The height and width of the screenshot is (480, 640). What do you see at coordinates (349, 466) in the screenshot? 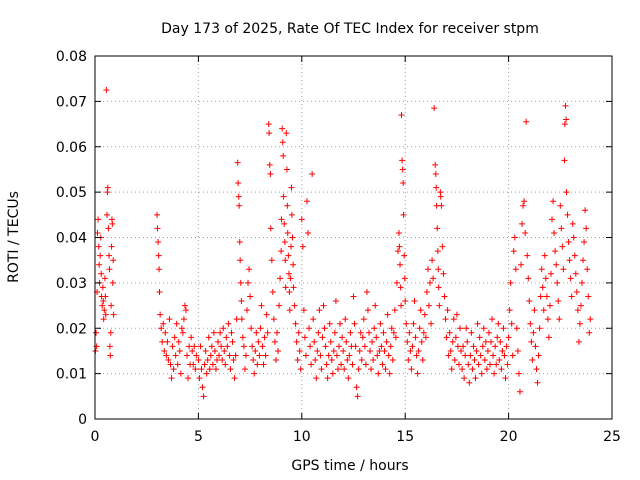
I see `x-axis-title: GPS time / hours` at bounding box center [349, 466].